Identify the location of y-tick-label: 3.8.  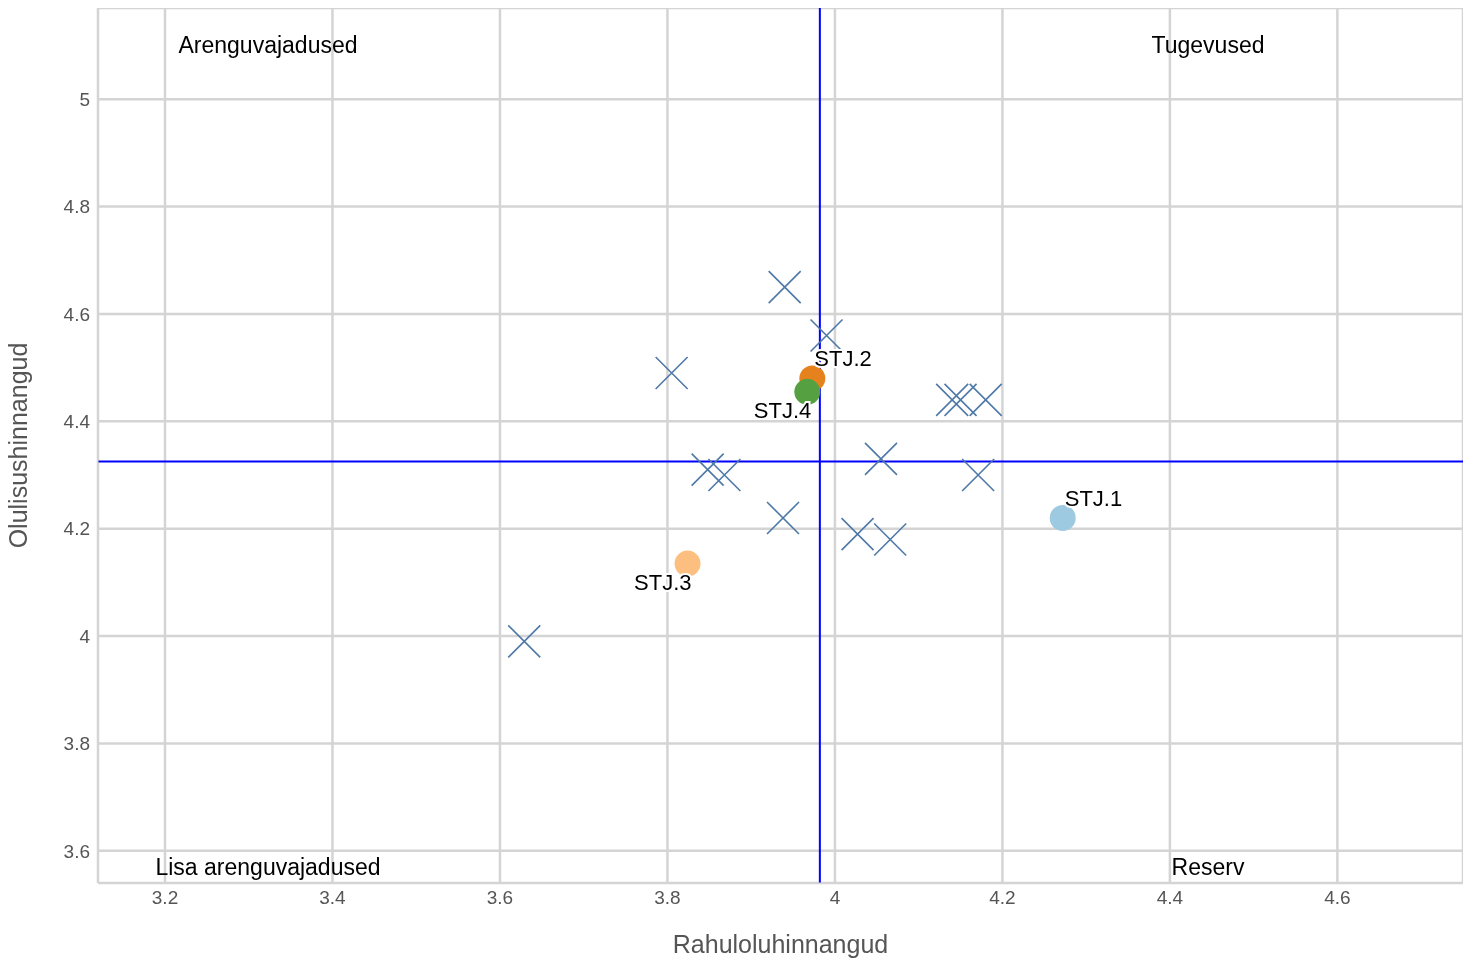
(76, 744).